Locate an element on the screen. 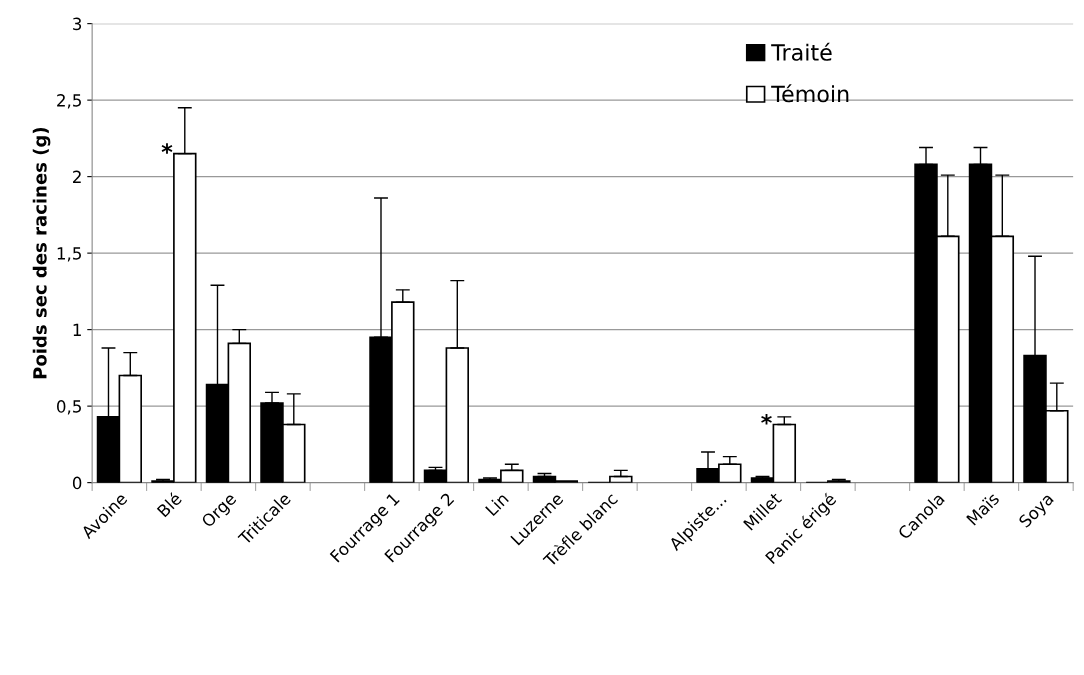 The width and height of the screenshot is (1084, 675). y-tick-label: 2 is located at coordinates (77, 176).